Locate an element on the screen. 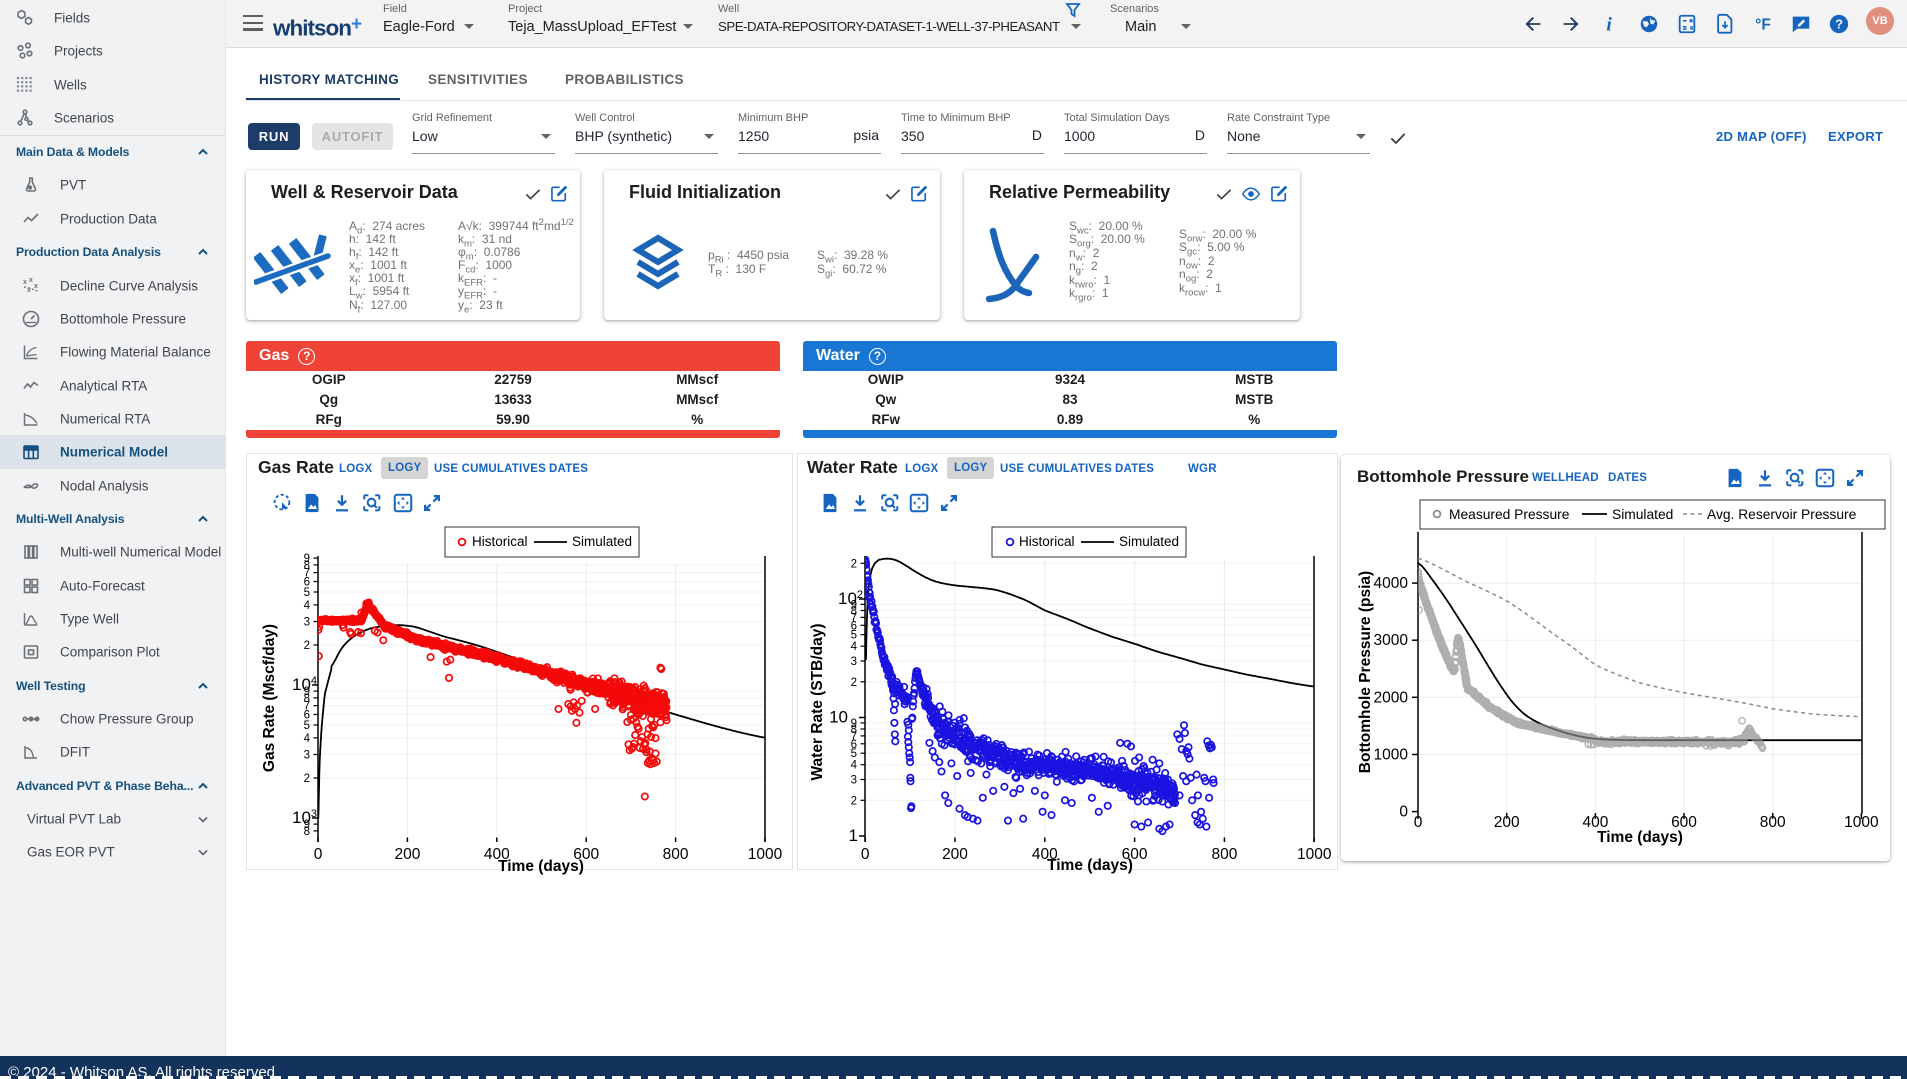 This screenshot has height=1079, width=1907. svg-text: 10² is located at coordinates (850, 598).